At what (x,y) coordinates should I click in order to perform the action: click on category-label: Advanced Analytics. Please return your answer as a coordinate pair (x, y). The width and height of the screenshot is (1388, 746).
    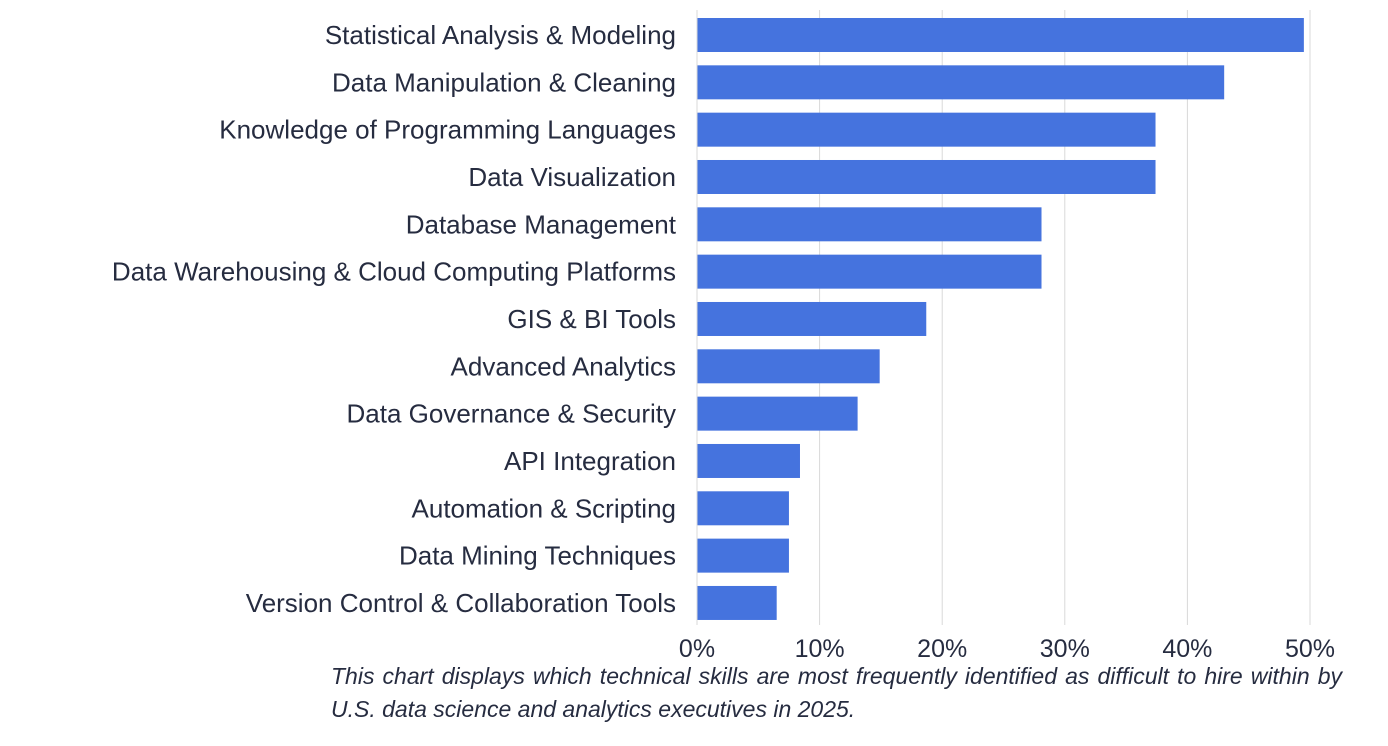
    Looking at the image, I should click on (563, 366).